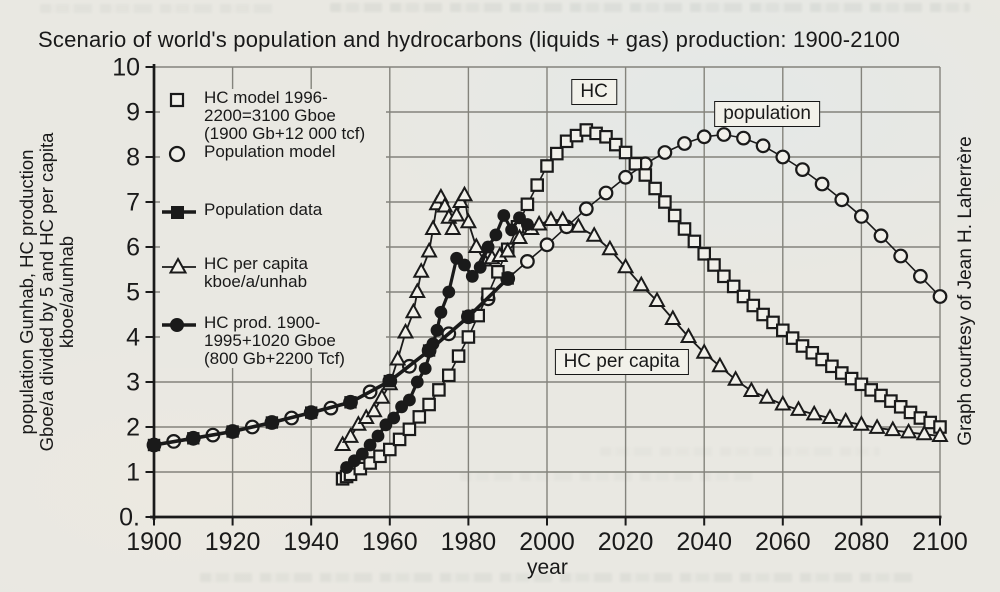 This screenshot has width=1000, height=592. Describe the element at coordinates (940, 542) in the screenshot. I see `svg-text: 2100` at that location.